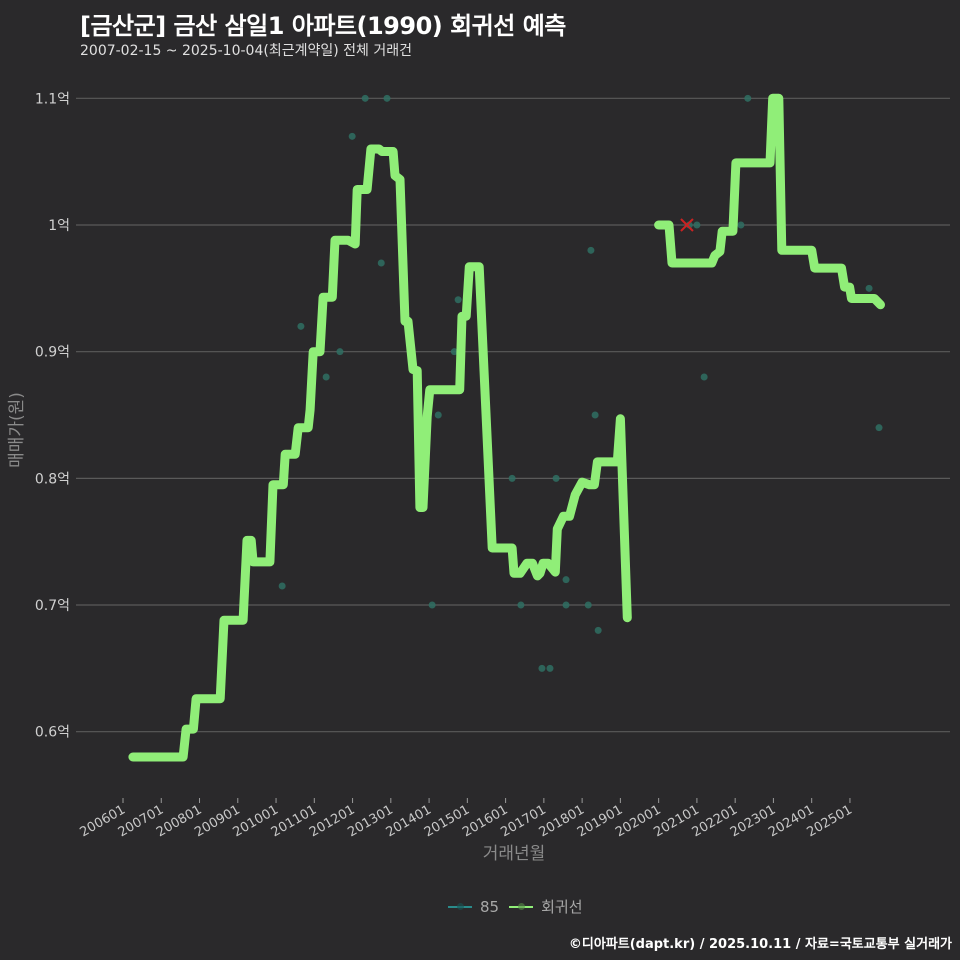 The image size is (960, 960). I want to click on legend-item-85: 85, so click(473, 907).